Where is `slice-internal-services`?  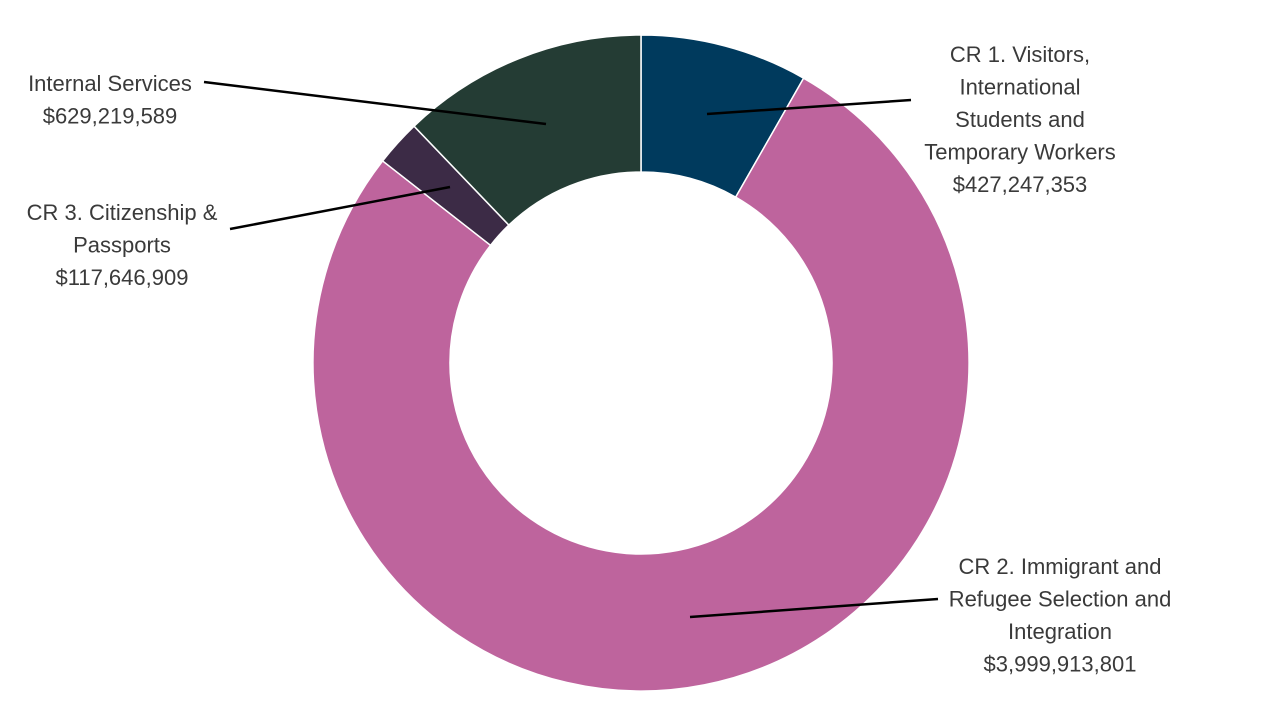 slice-internal-services is located at coordinates (527, 130).